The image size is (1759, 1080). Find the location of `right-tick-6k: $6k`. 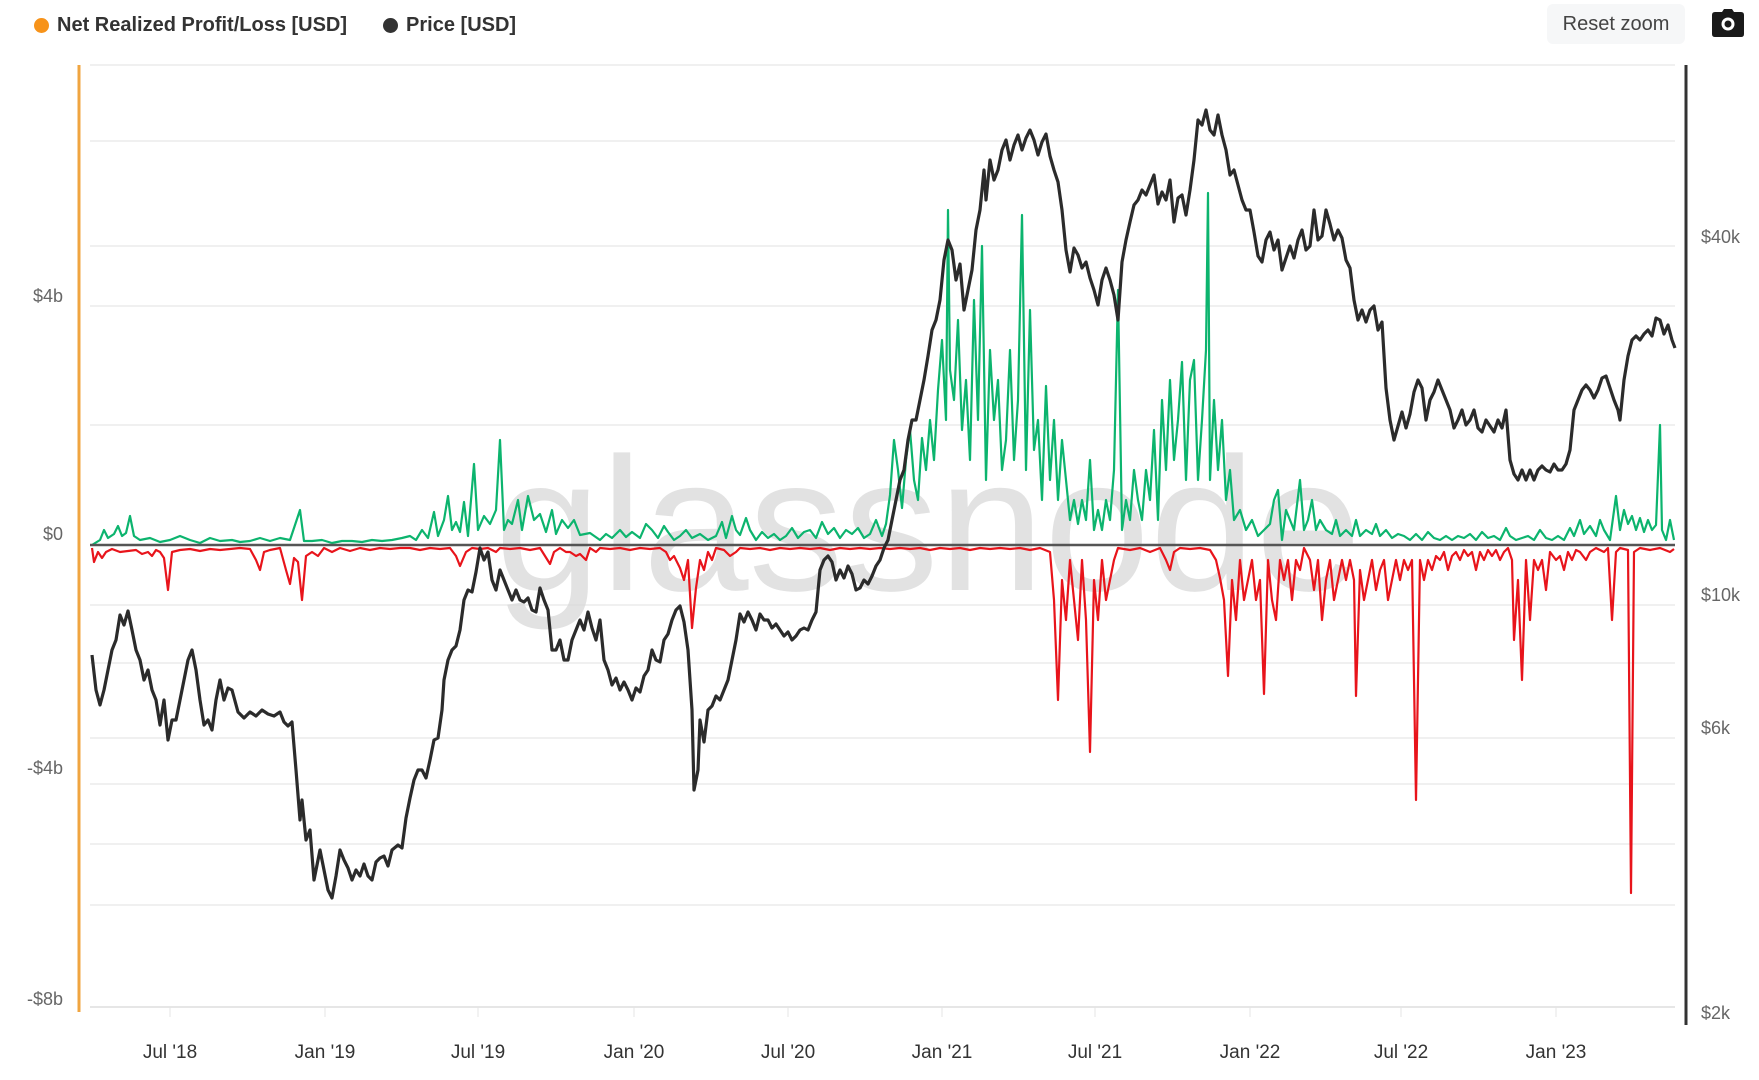

right-tick-6k: $6k is located at coordinates (1716, 728).